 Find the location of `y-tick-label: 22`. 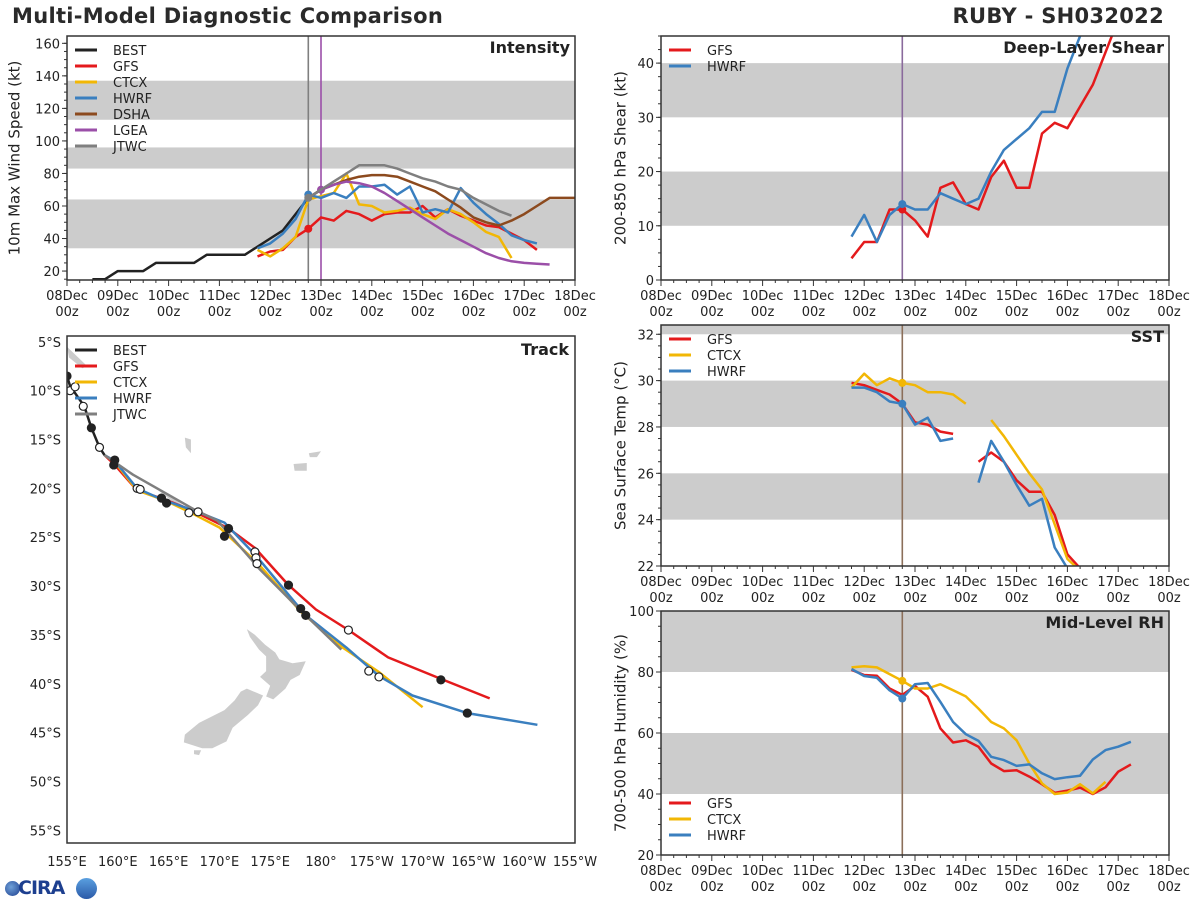

y-tick-label: 22 is located at coordinates (645, 567).